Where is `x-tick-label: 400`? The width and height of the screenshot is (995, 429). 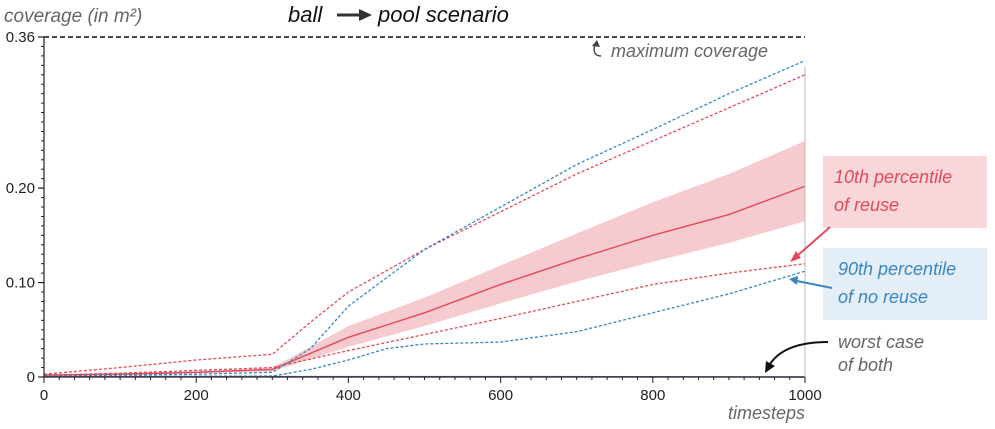
x-tick-label: 400 is located at coordinates (348, 395).